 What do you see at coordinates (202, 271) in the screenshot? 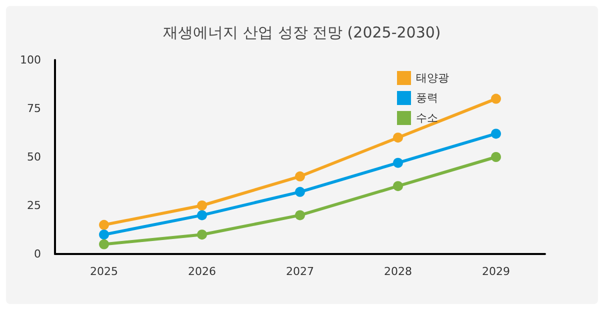
I see `x-tick-label: 2026` at bounding box center [202, 271].